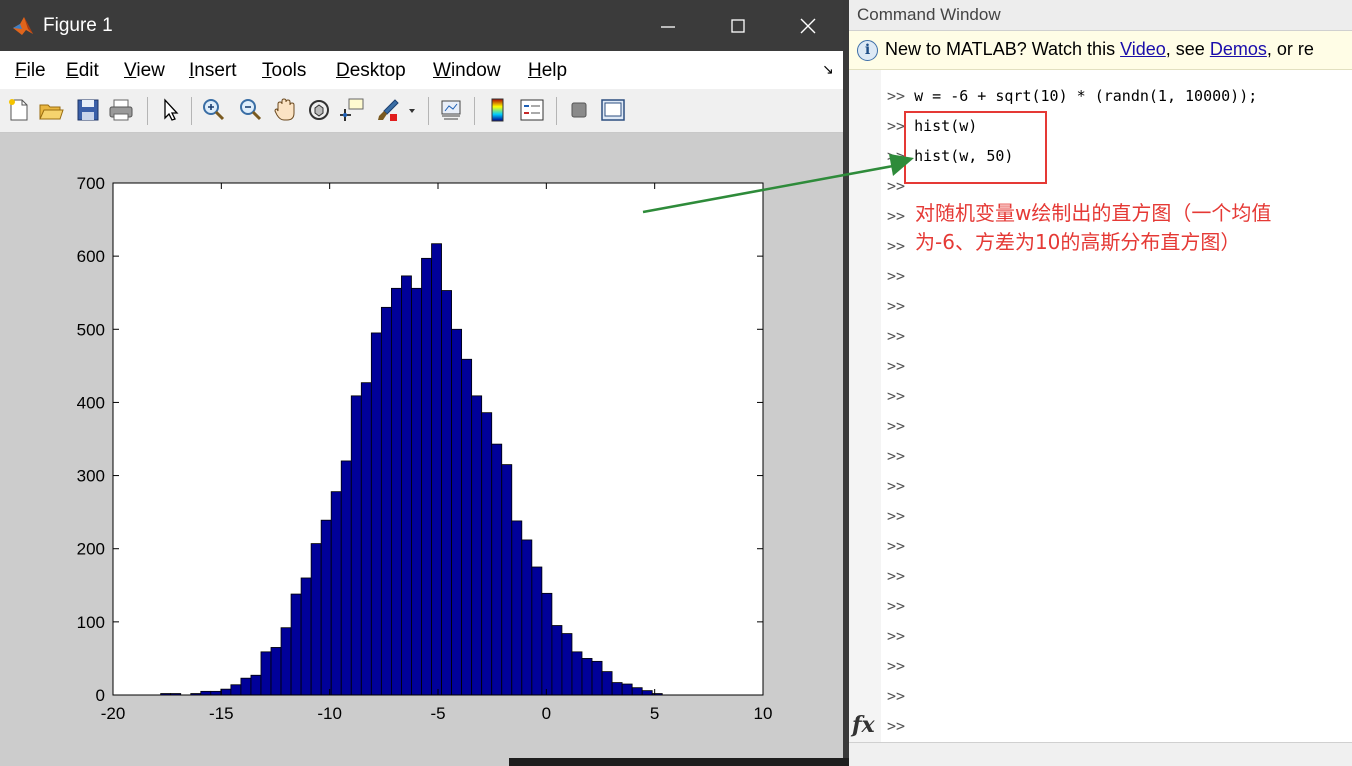 This screenshot has width=1352, height=766. What do you see at coordinates (171, 110) in the screenshot?
I see `edit-plot-arrow-icon` at bounding box center [171, 110].